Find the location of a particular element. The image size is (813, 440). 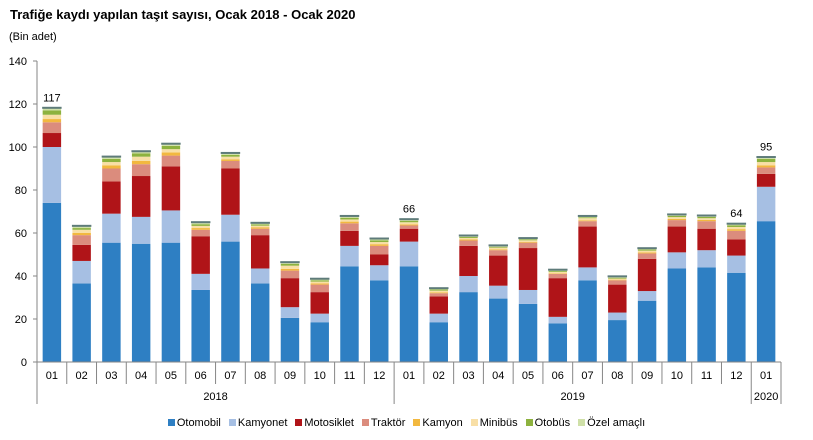

x-tick-label: 03 is located at coordinates (468, 376).